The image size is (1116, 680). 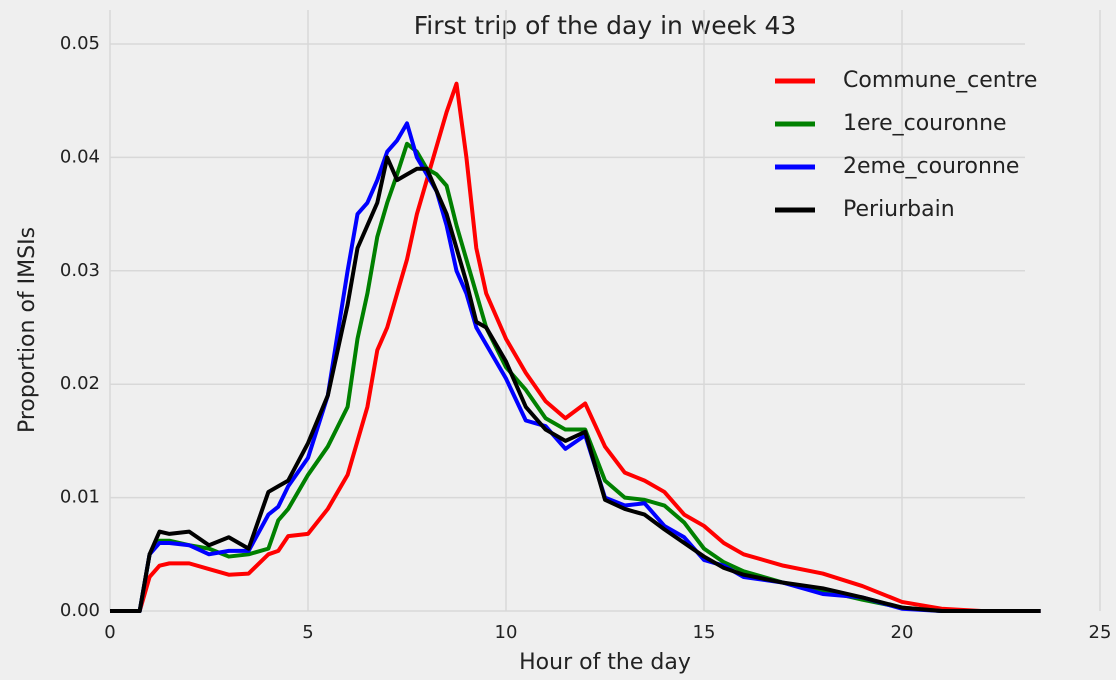 What do you see at coordinates (605, 25) in the screenshot?
I see `chart-title: First trip of the day in week 43` at bounding box center [605, 25].